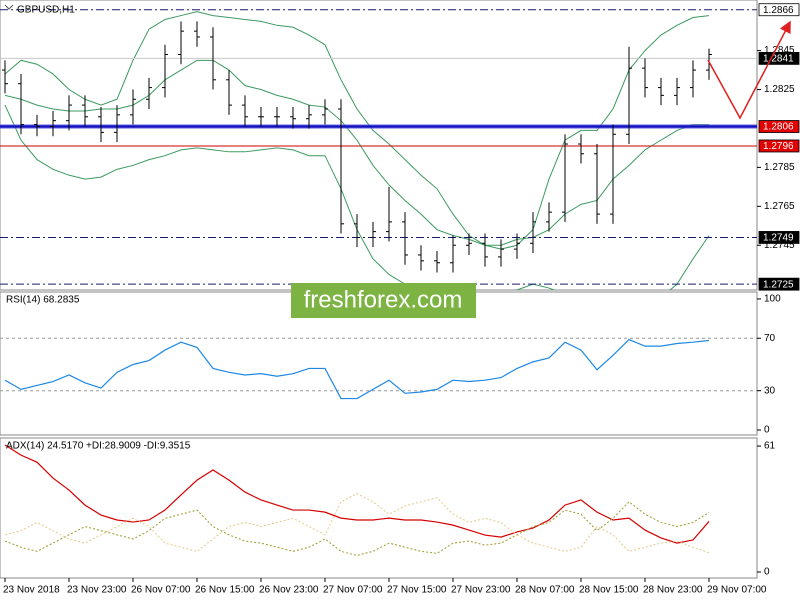 The height and width of the screenshot is (600, 800). I want to click on title-icon, so click(9, 7).